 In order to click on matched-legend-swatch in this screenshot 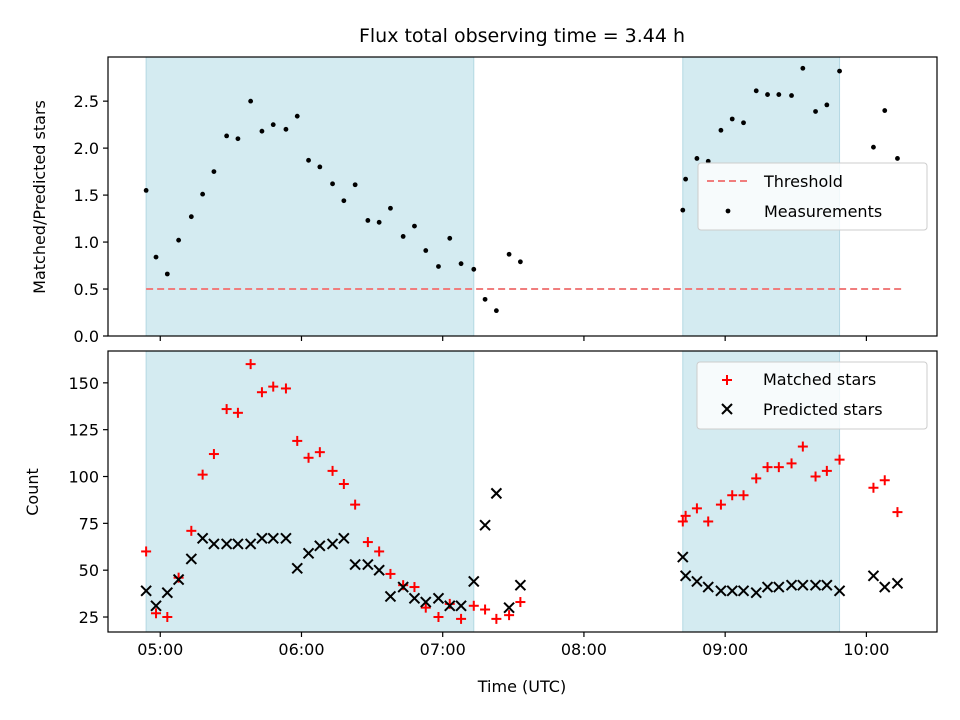, I will do `click(727, 380)`.